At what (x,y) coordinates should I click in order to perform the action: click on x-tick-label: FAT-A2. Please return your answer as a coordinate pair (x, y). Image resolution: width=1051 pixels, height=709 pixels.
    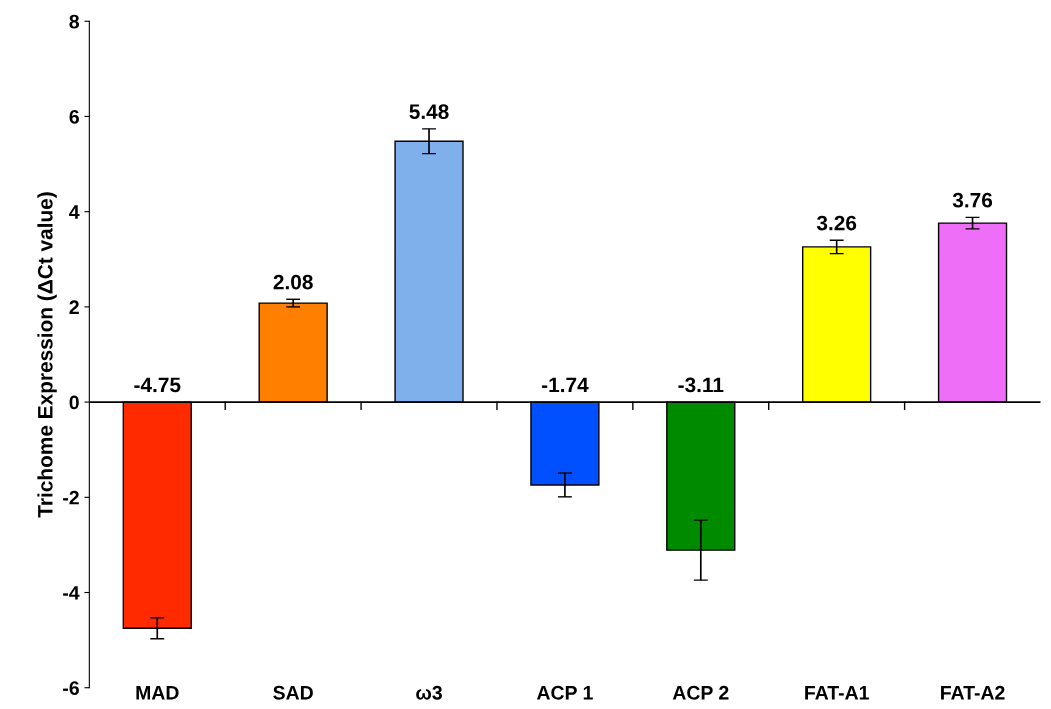
    Looking at the image, I should click on (973, 692).